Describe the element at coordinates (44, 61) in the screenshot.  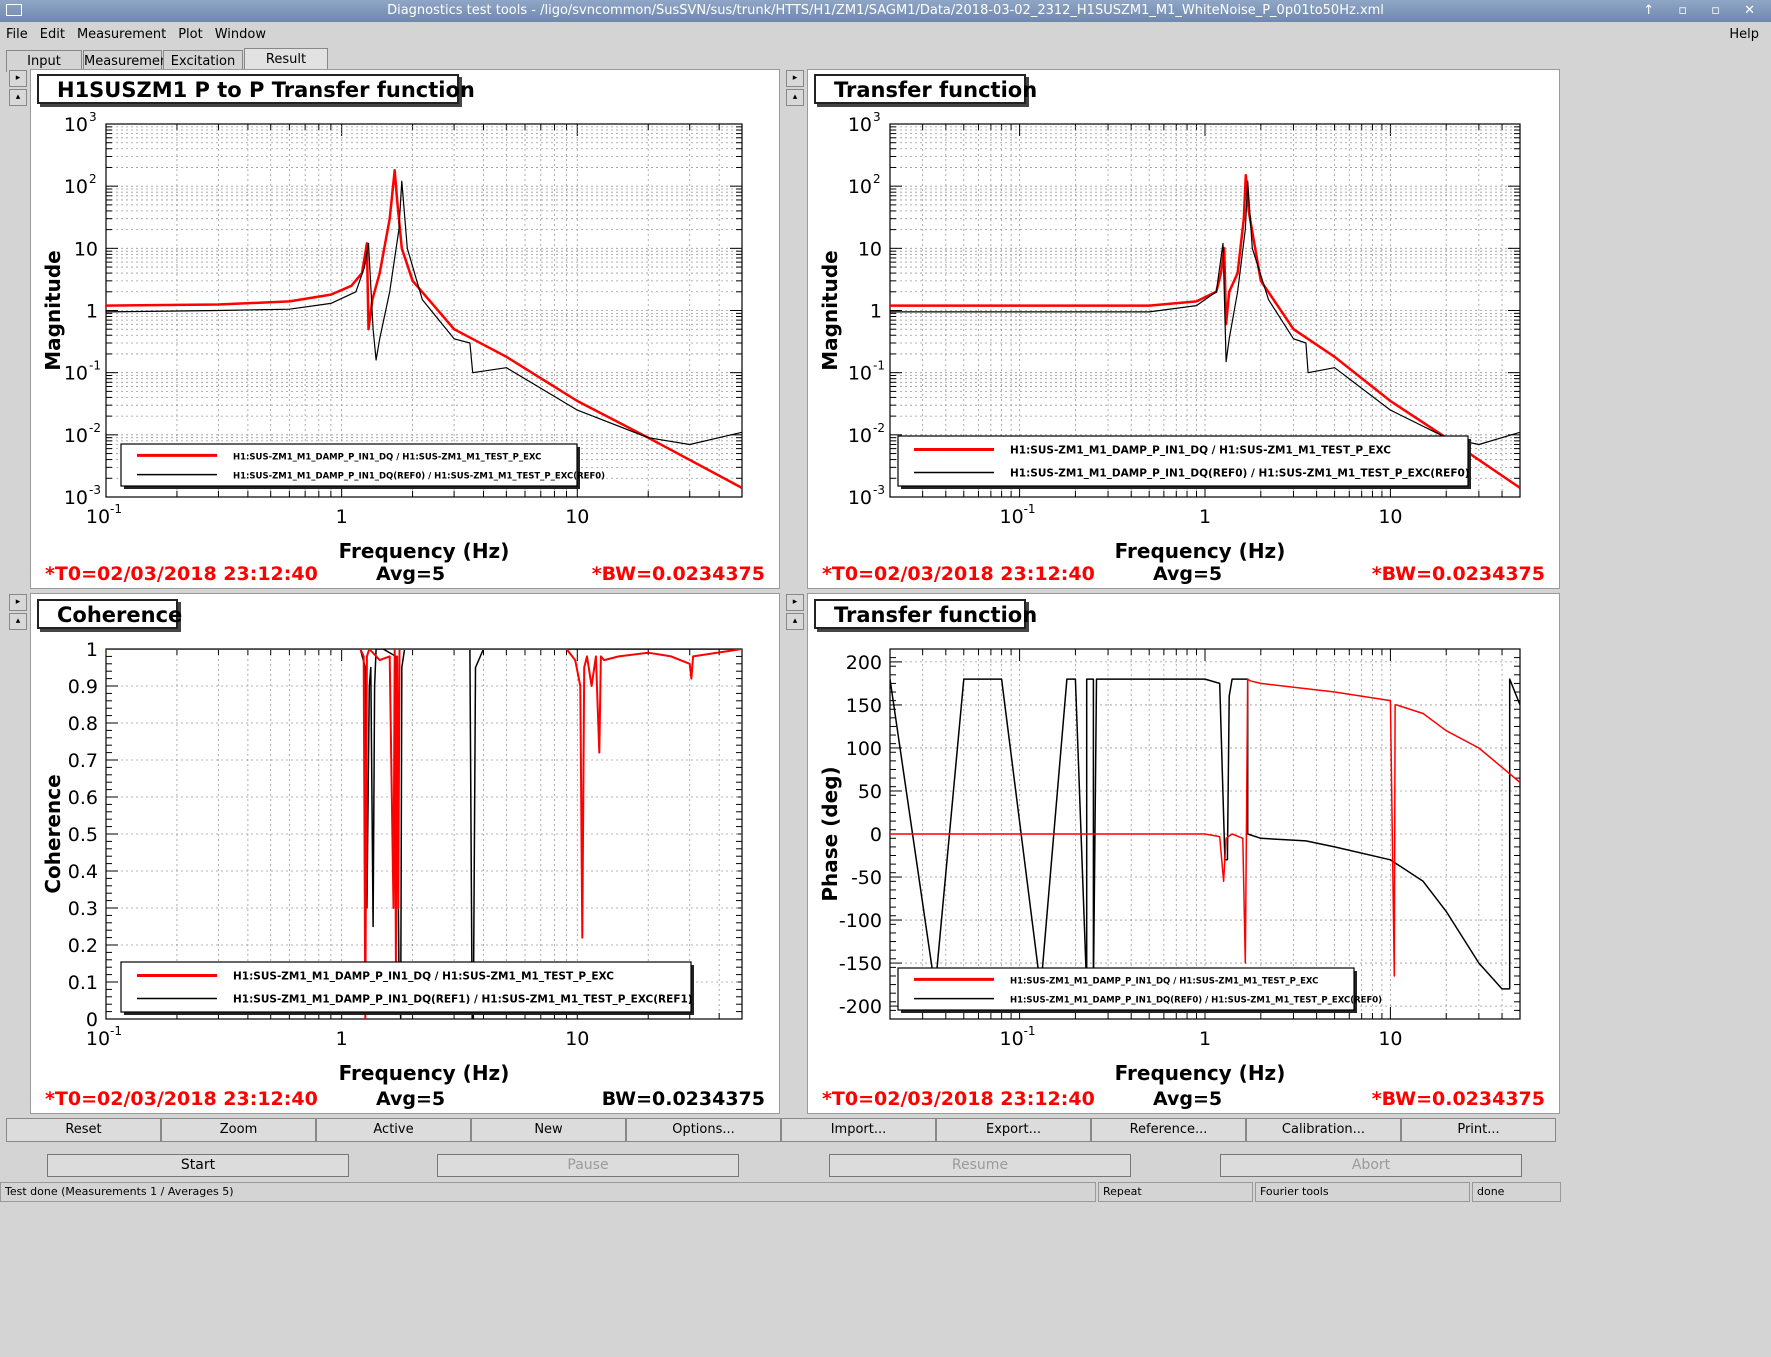
I see `tab-input: Input` at that location.